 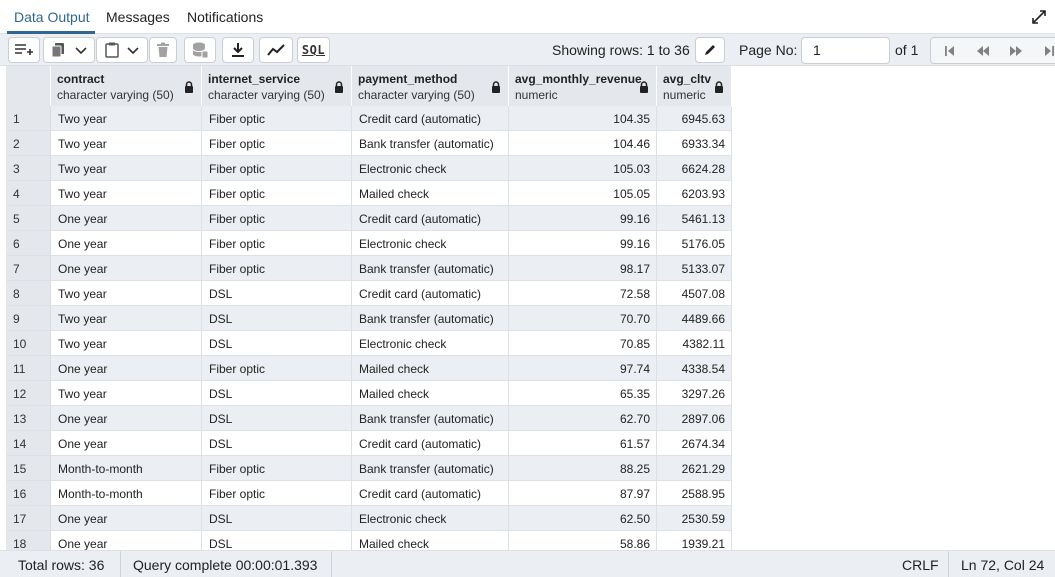 I want to click on row-number: 10, so click(x=28, y=343).